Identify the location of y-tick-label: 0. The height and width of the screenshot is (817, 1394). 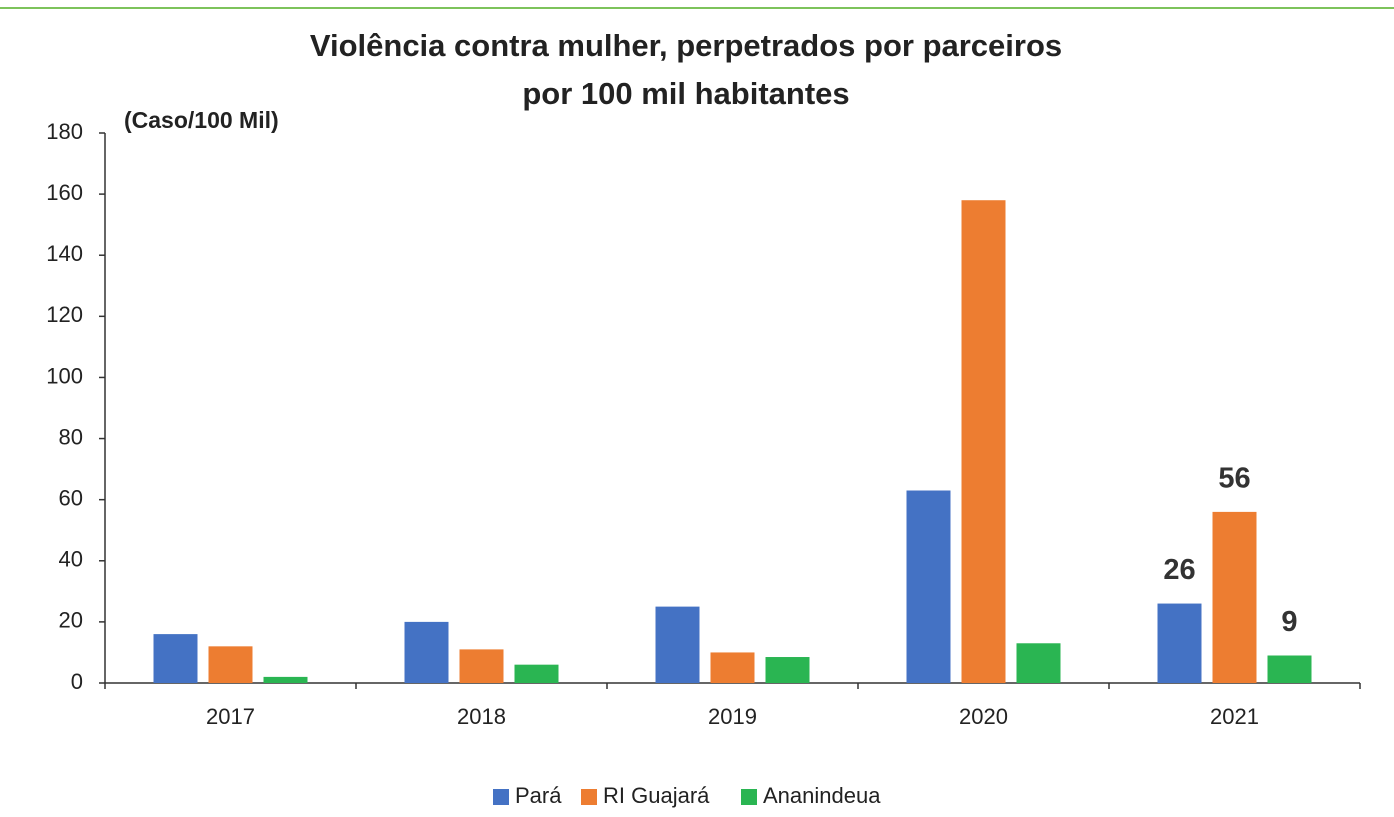
(77, 681).